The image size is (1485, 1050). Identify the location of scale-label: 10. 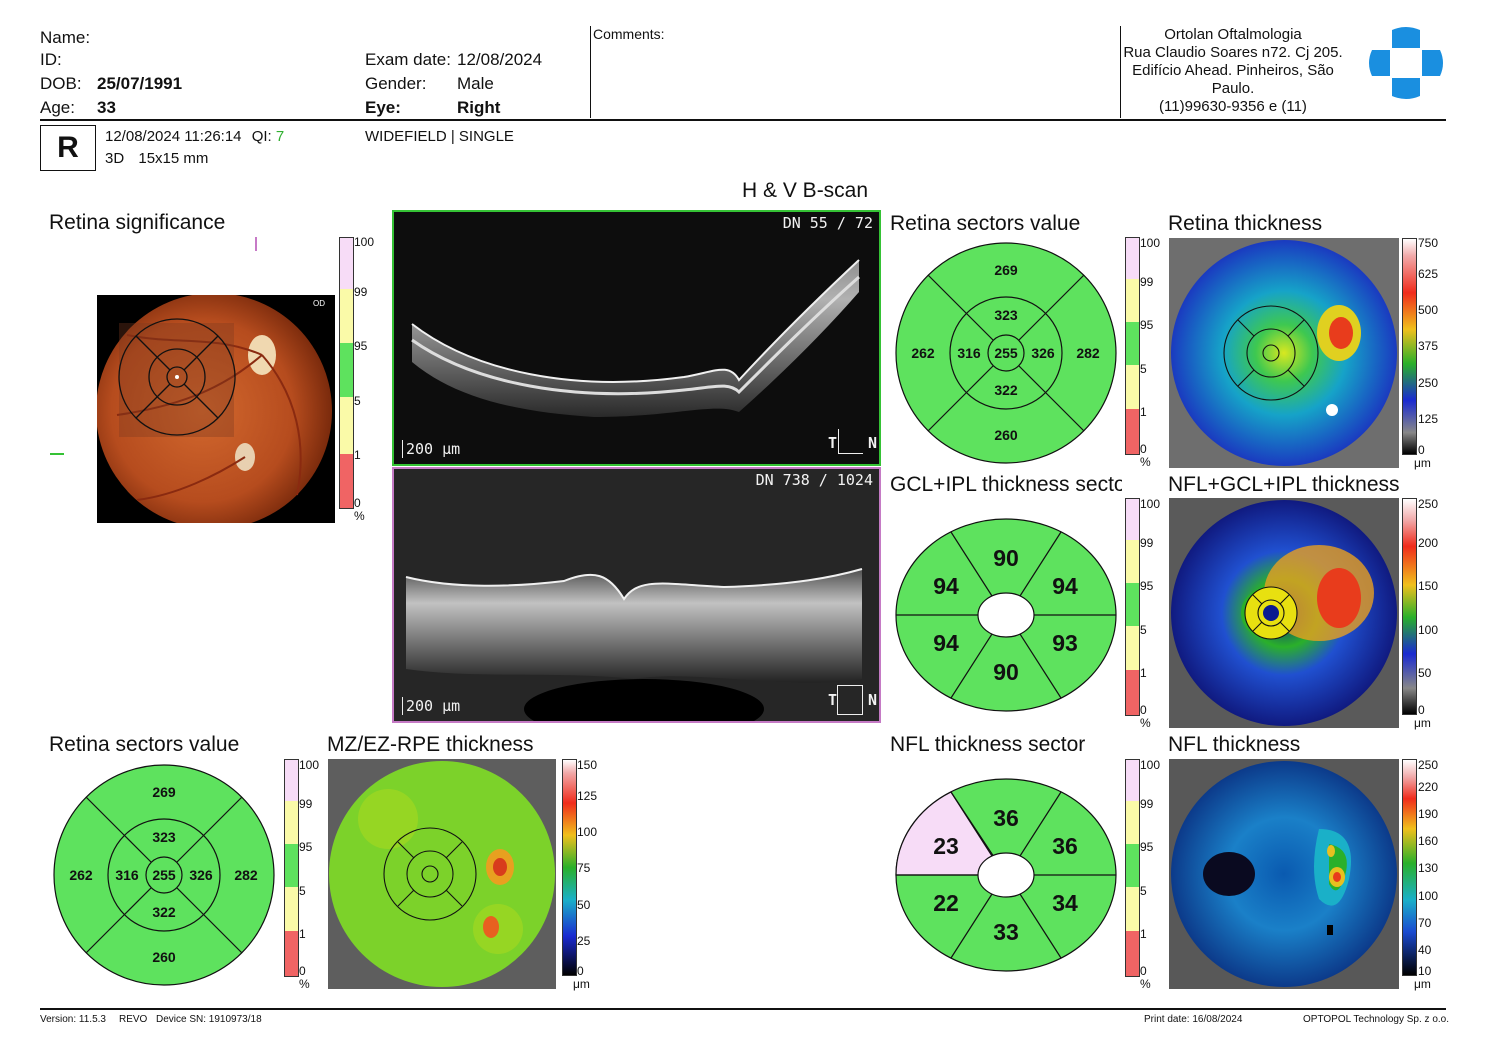
(1425, 971).